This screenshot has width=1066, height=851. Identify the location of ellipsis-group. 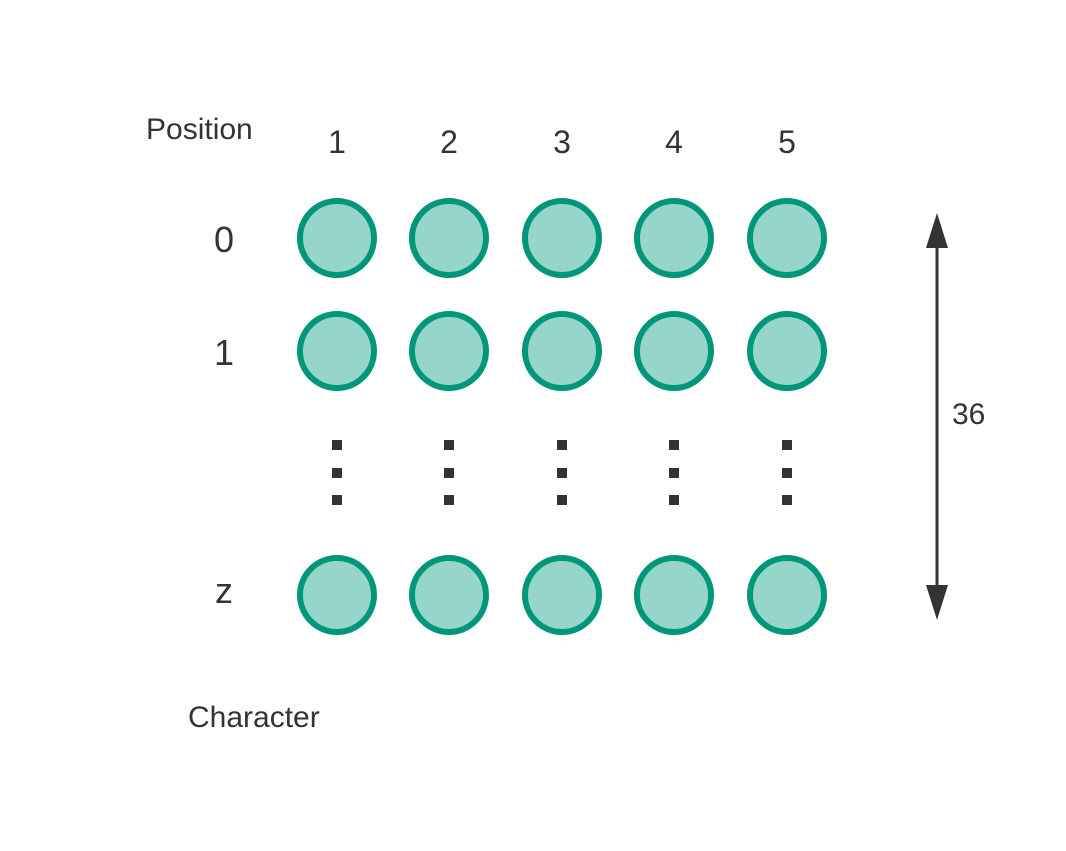
(562, 472).